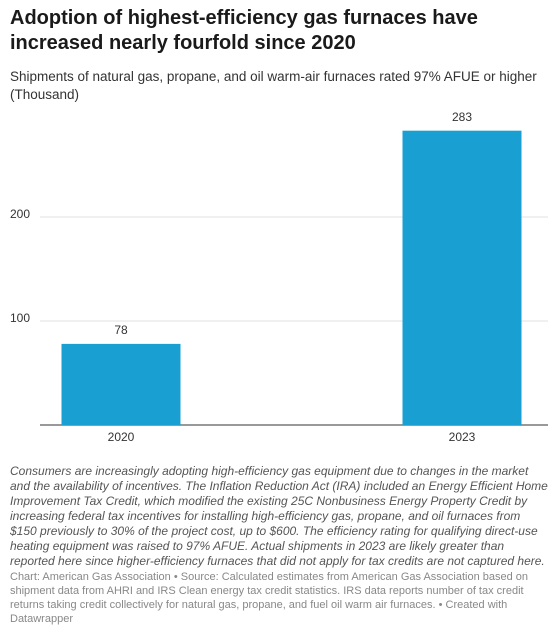 The width and height of the screenshot is (558, 630). Describe the element at coordinates (20, 318) in the screenshot. I see `y-tick-label: 100` at that location.